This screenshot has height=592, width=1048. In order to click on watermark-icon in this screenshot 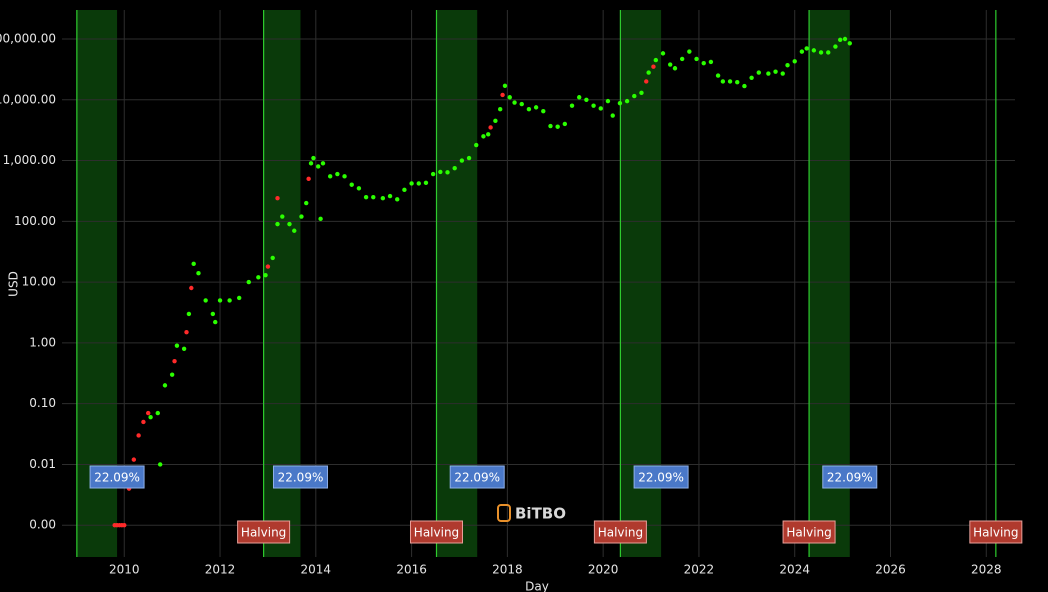, I will do `click(504, 513)`.